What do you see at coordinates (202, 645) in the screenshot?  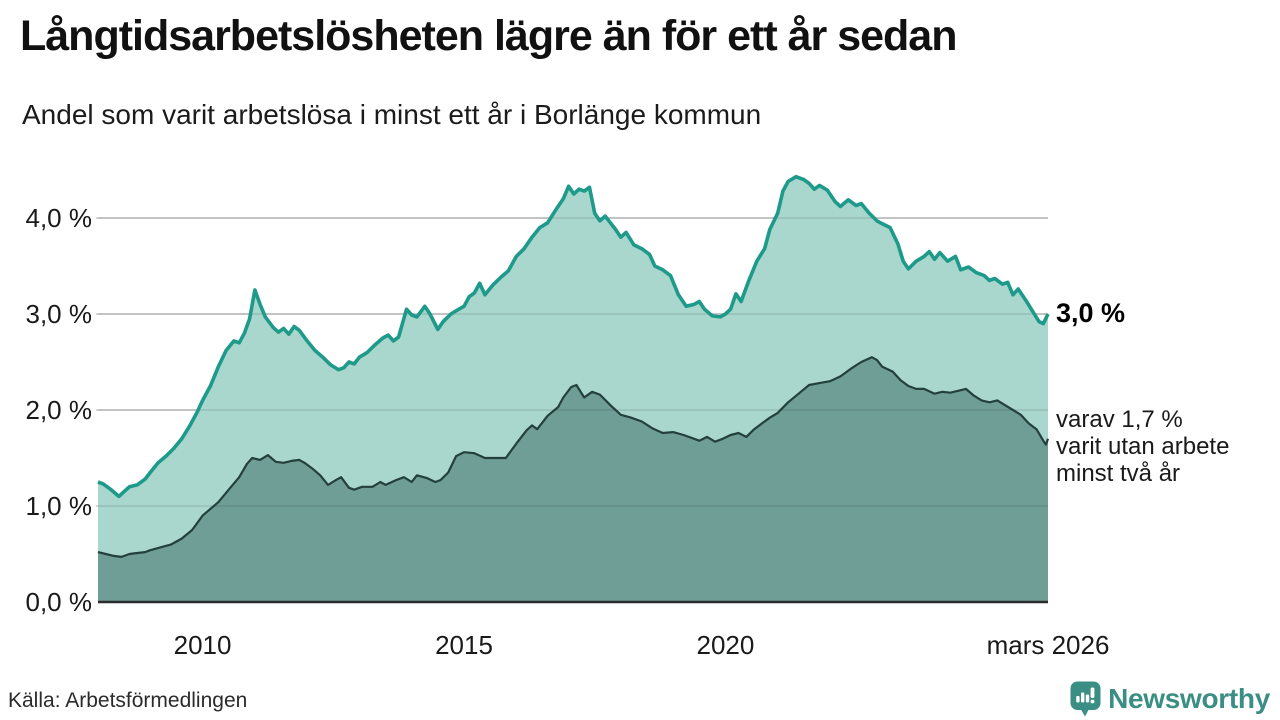 I see `x-axis-tick-label: 2010` at bounding box center [202, 645].